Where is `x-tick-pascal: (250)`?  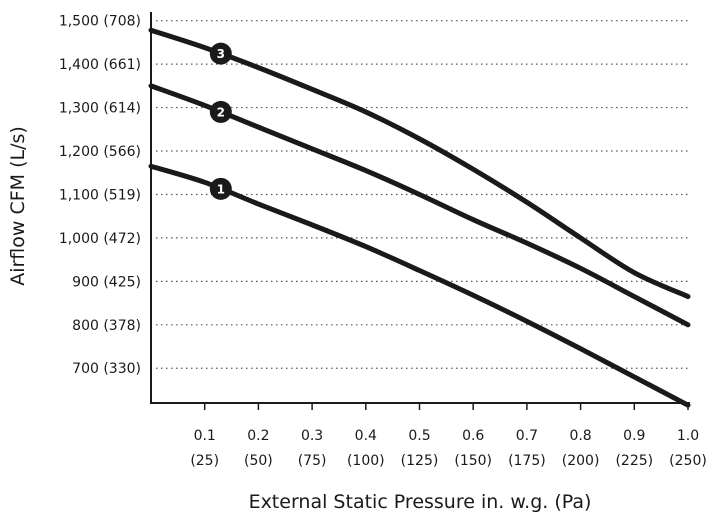 x-tick-pascal: (250) is located at coordinates (688, 461).